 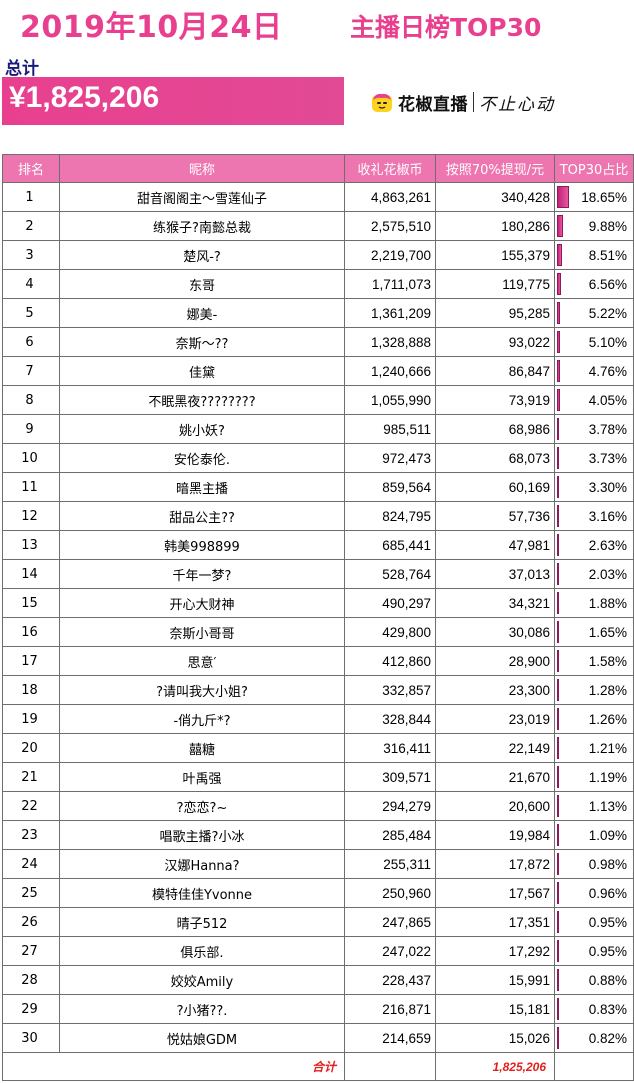 I want to click on table-total-label: 合计, so click(x=173, y=1066).